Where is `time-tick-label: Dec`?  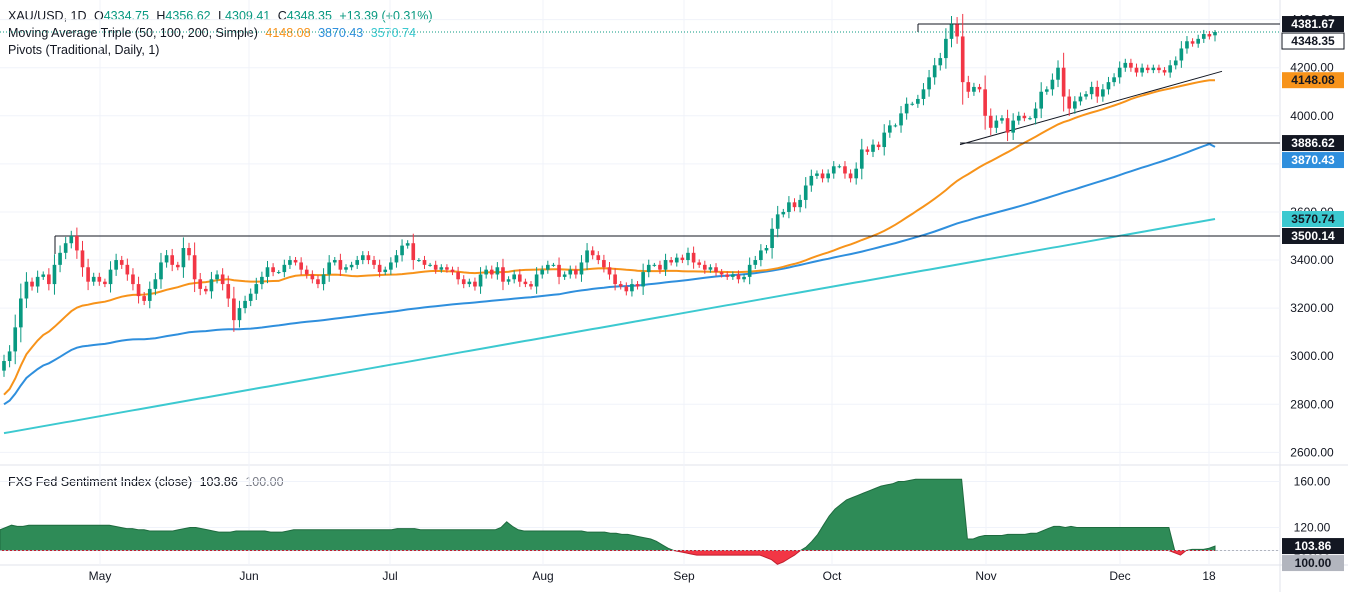 time-tick-label: Dec is located at coordinates (1119, 576).